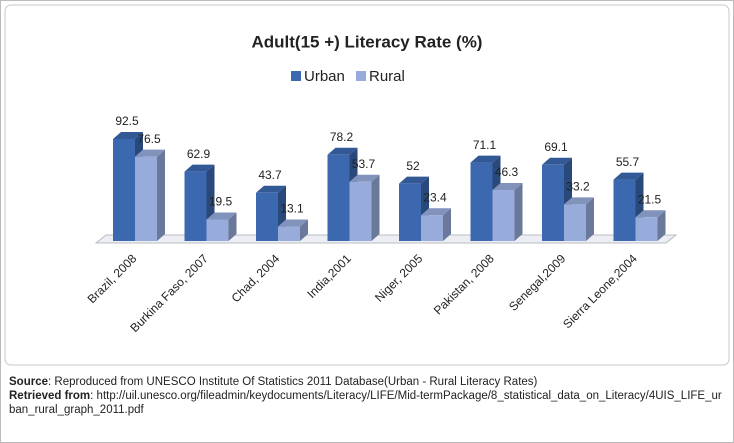 This screenshot has height=443, width=734. Describe the element at coordinates (149, 139) in the screenshot. I see `value-label: 76.5` at that location.